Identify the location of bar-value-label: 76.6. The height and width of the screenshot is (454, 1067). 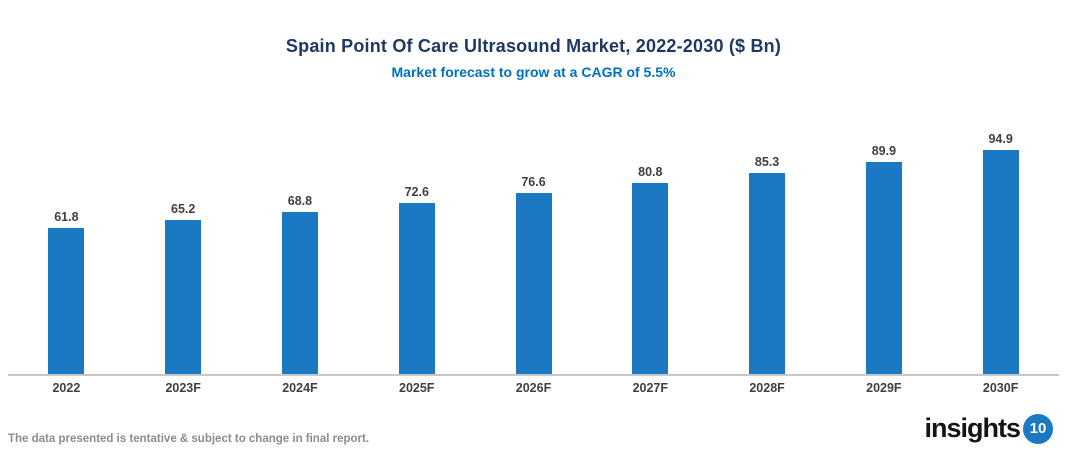
(533, 182).